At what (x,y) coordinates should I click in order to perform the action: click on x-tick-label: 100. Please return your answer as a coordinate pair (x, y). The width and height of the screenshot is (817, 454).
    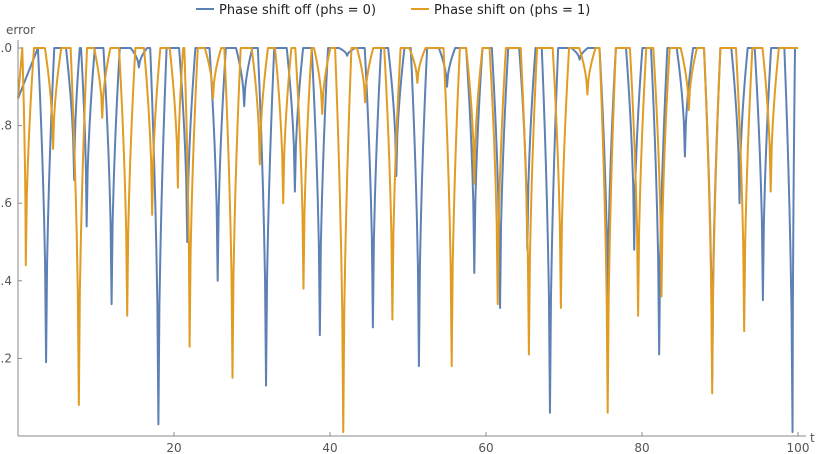
    Looking at the image, I should click on (798, 447).